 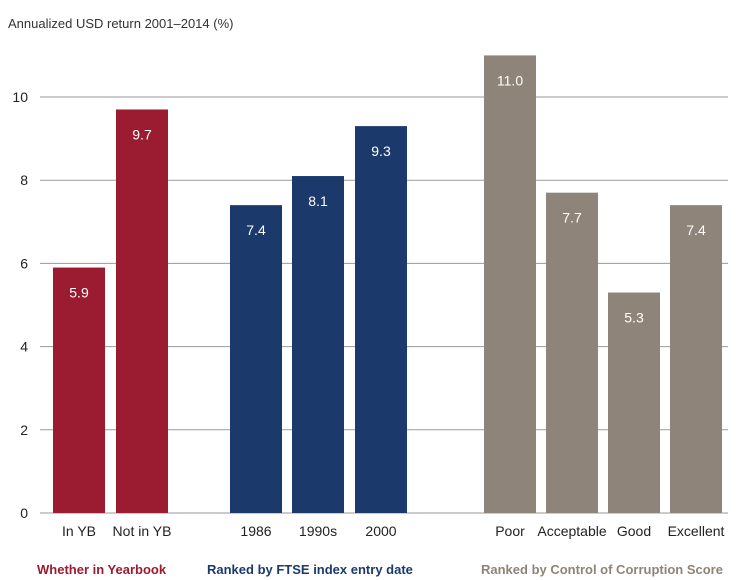 I want to click on bar-good, so click(x=634, y=402).